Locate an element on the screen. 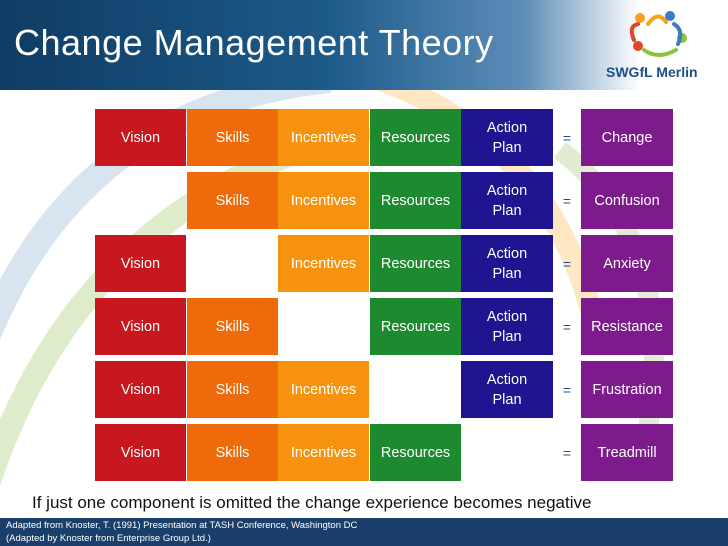 The width and height of the screenshot is (728, 546). slide-title: Change Management Theory is located at coordinates (254, 42).